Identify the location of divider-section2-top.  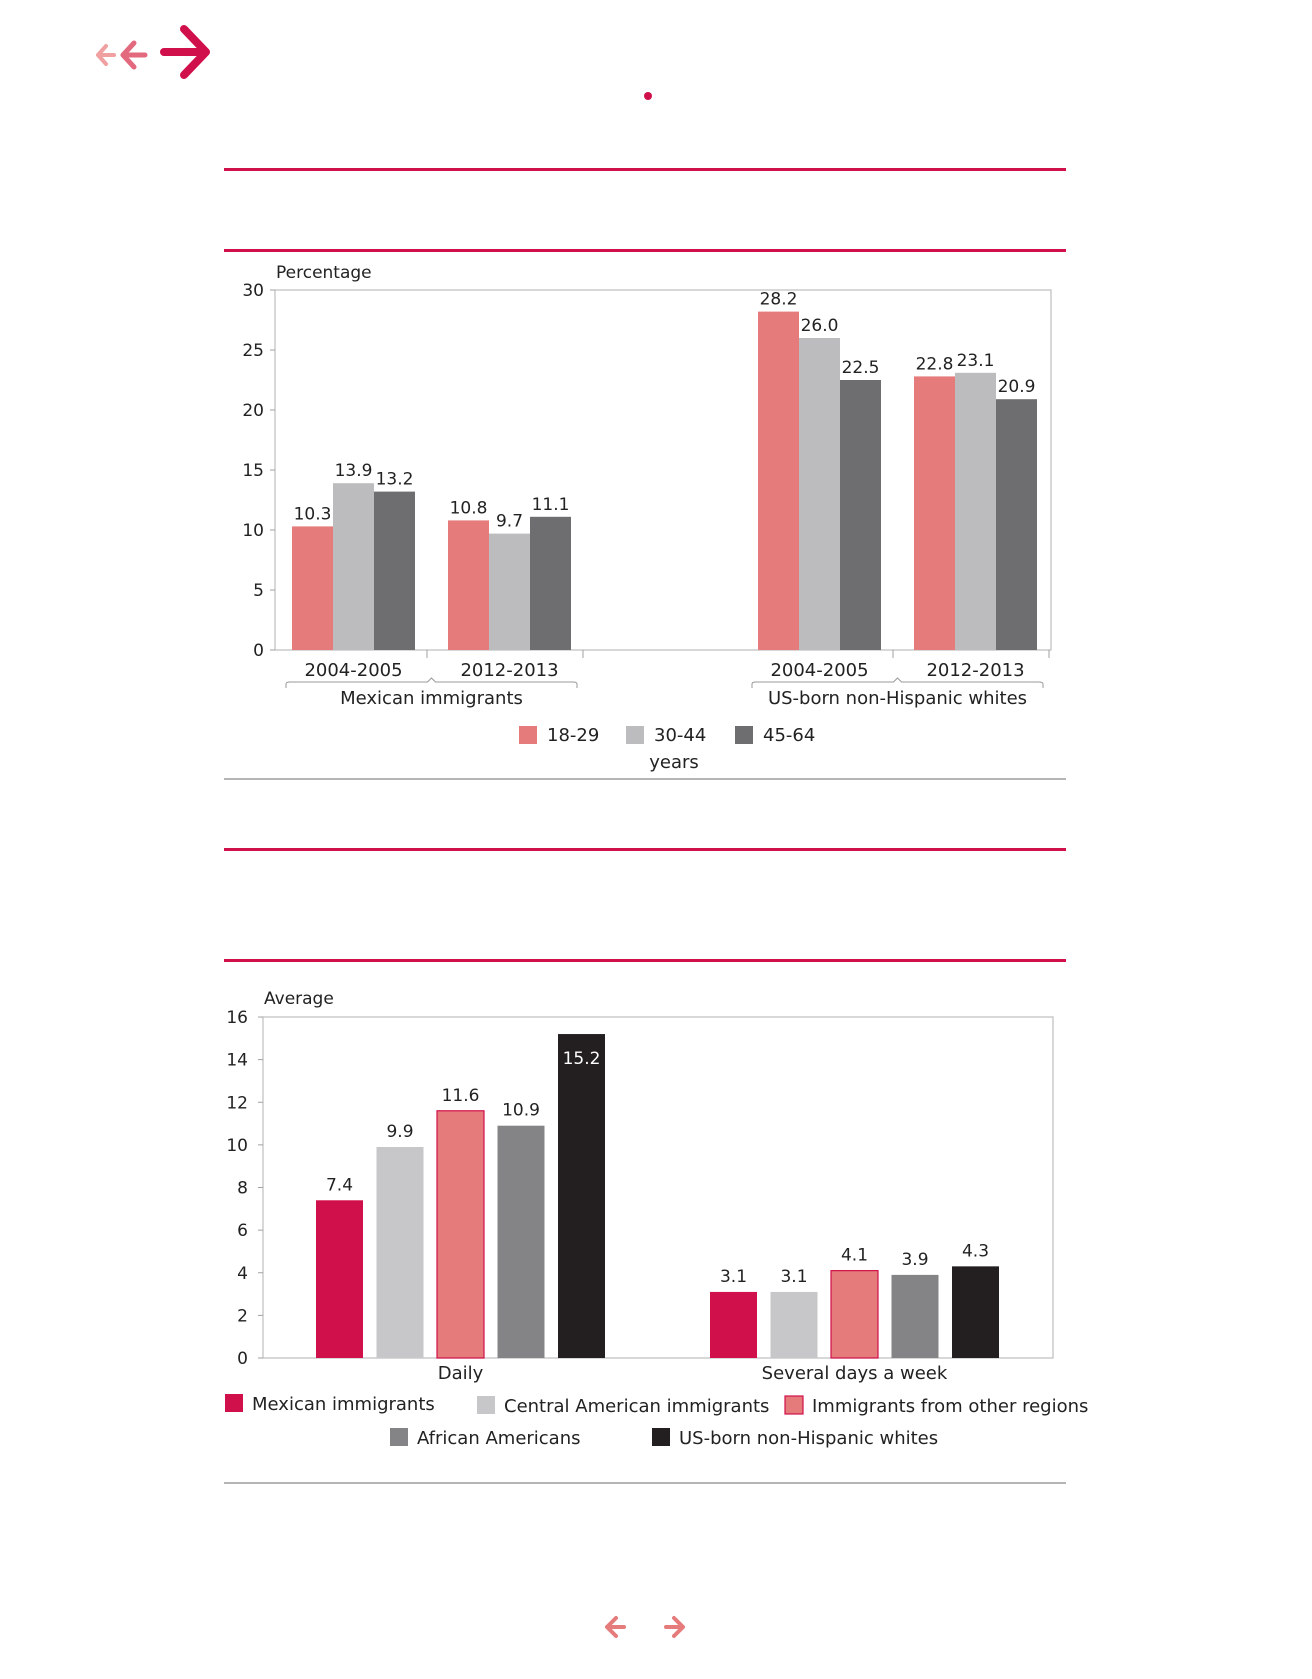
(645, 849).